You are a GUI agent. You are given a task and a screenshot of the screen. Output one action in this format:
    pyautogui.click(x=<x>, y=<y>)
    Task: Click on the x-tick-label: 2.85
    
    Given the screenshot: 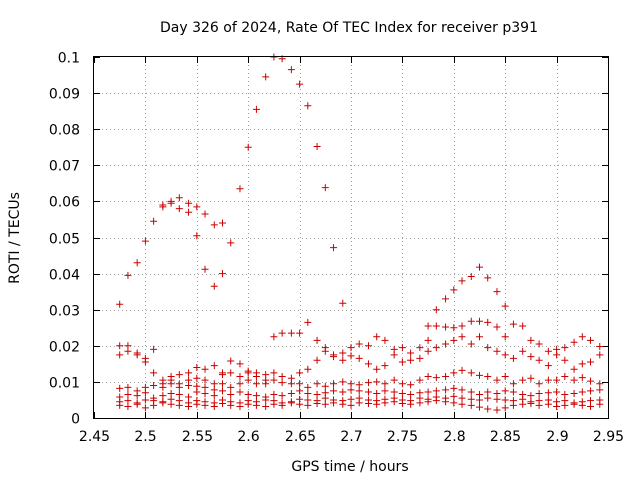 What is the action you would take?
    pyautogui.click(x=505, y=437)
    